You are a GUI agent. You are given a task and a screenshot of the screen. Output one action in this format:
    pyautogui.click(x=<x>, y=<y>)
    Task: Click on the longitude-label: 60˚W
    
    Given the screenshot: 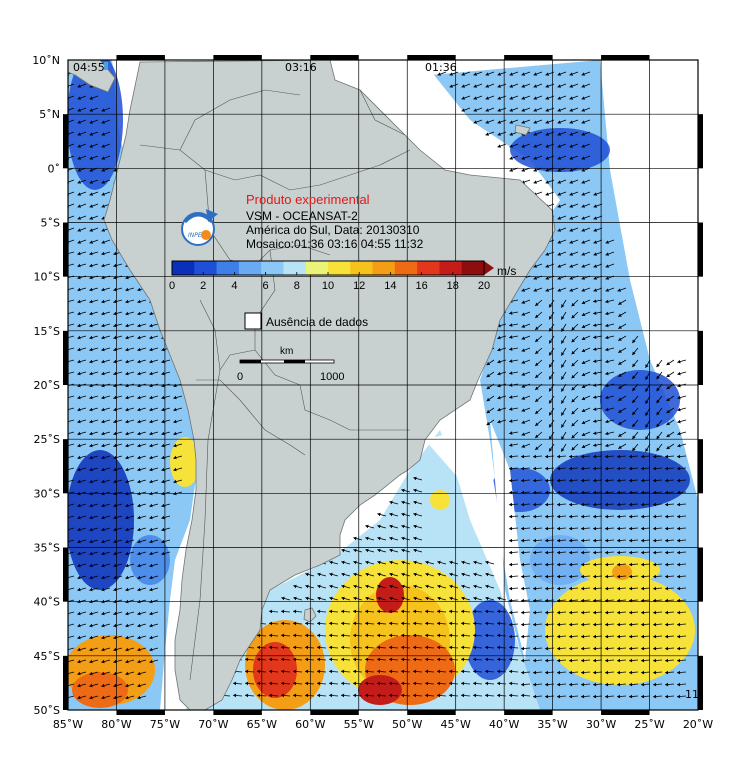 What is the action you would take?
    pyautogui.click(x=310, y=724)
    